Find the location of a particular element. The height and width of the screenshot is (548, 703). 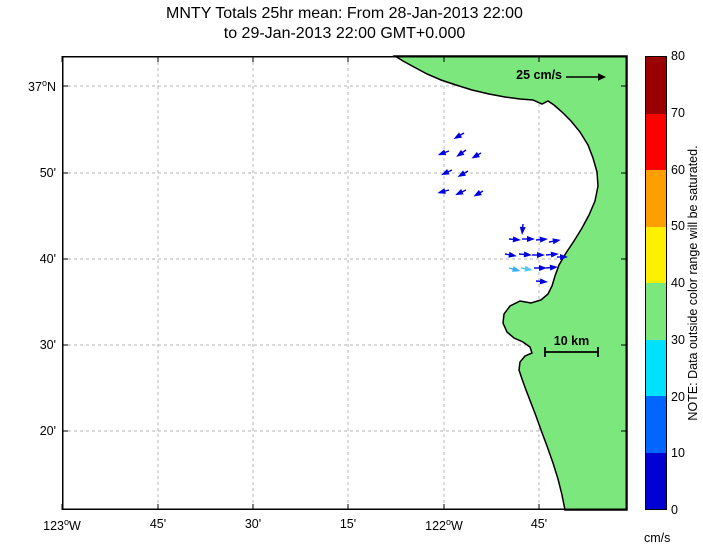

colorbar-tick-label: 30 is located at coordinates (678, 339).